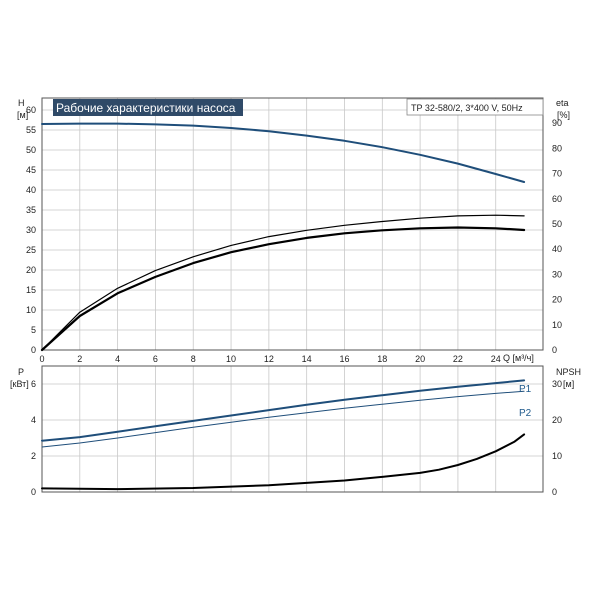  What do you see at coordinates (33, 456) in the screenshot?
I see `left-tick-label: 2` at bounding box center [33, 456].